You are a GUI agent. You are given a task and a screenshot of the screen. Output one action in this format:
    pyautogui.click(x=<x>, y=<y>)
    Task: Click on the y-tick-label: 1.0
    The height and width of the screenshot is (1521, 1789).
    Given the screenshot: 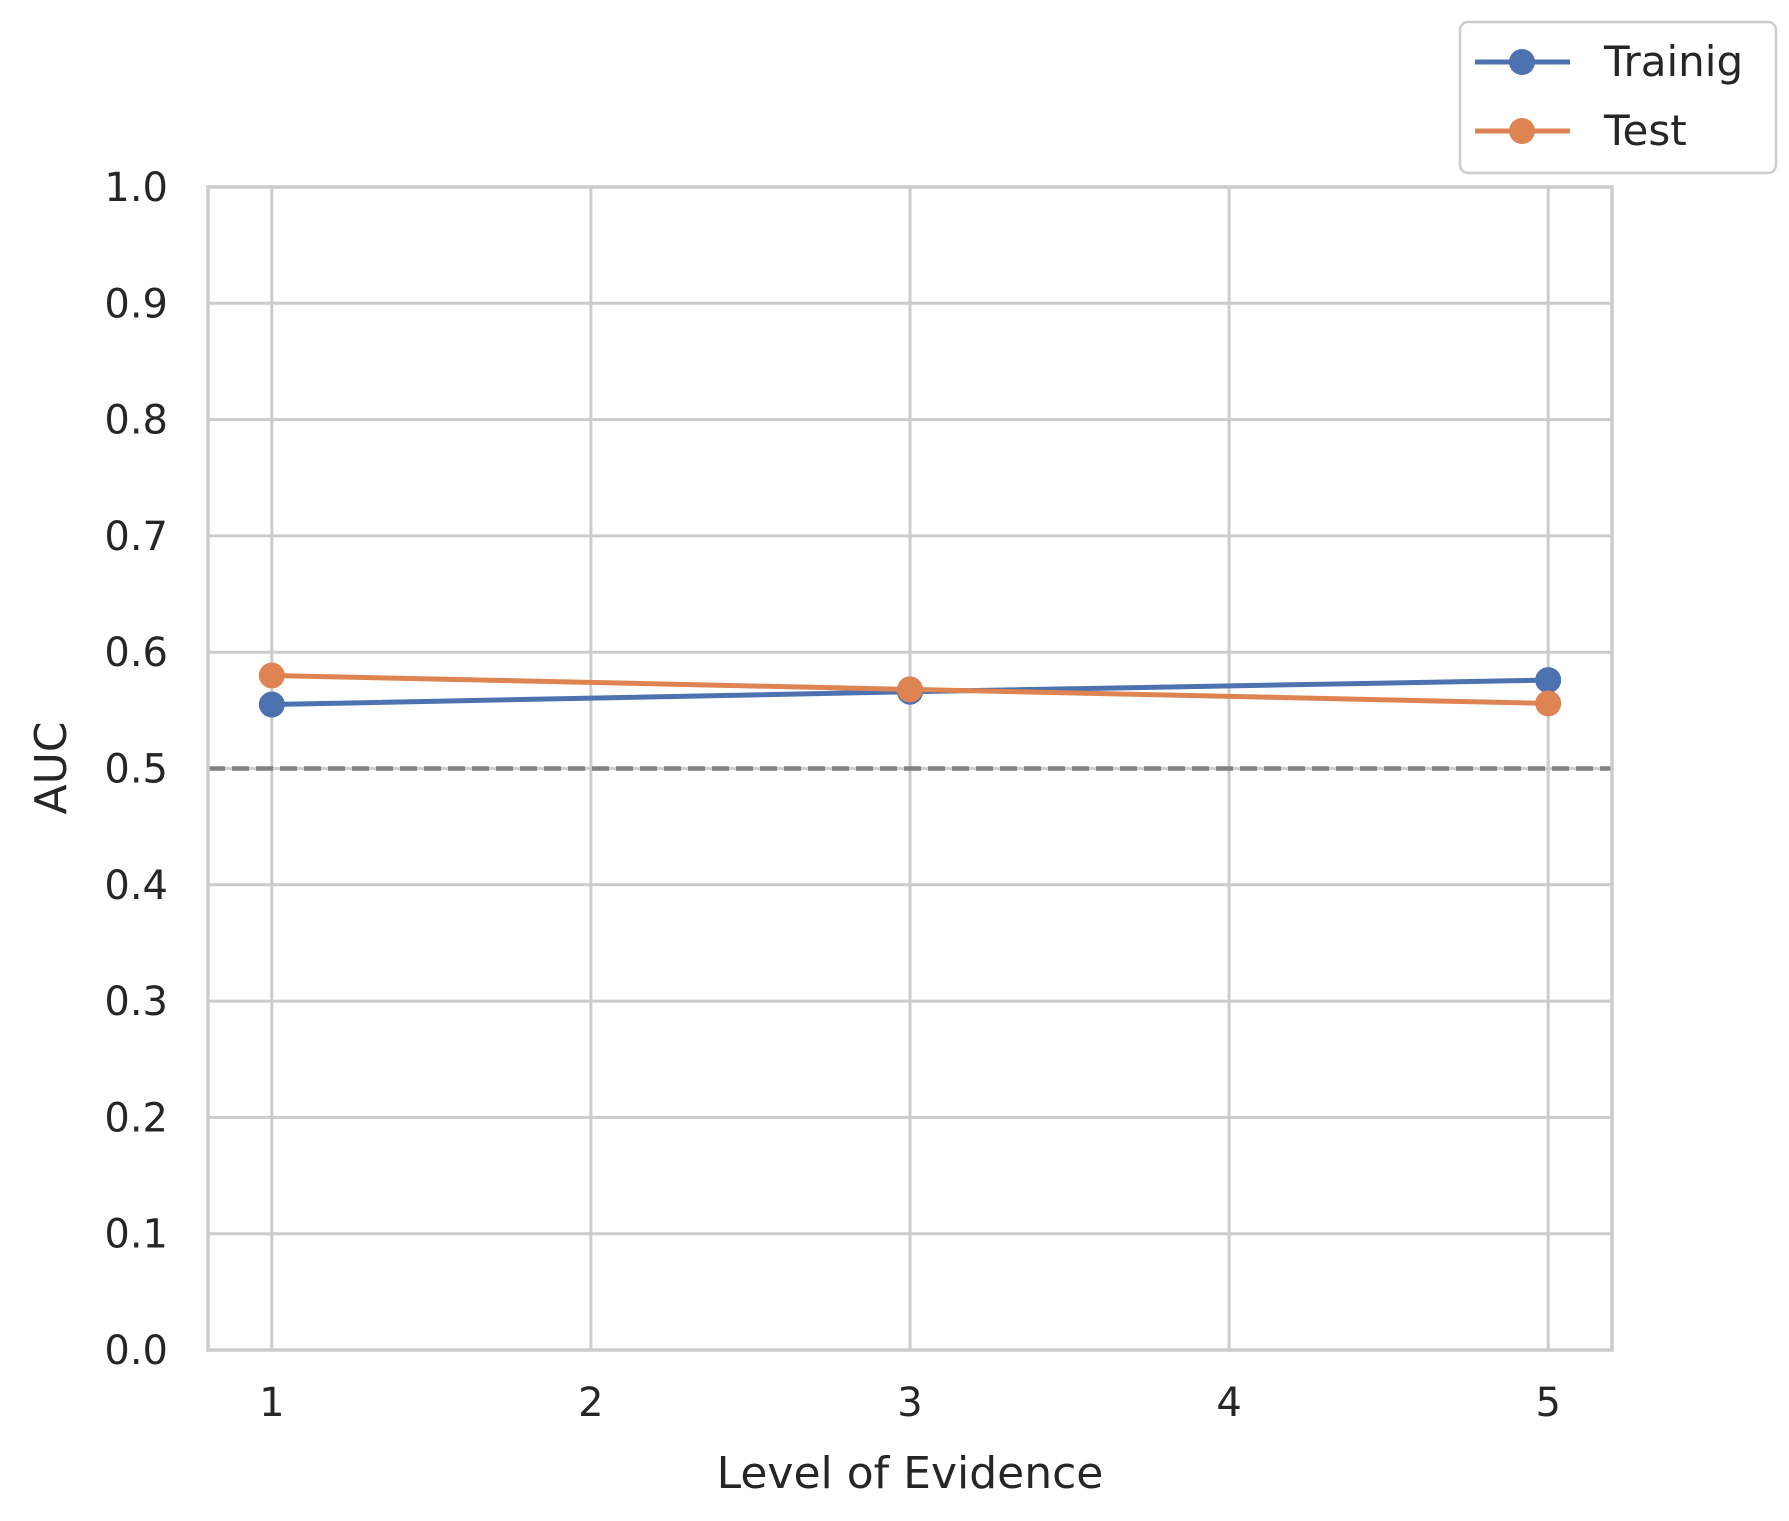 What is the action you would take?
    pyautogui.click(x=136, y=188)
    